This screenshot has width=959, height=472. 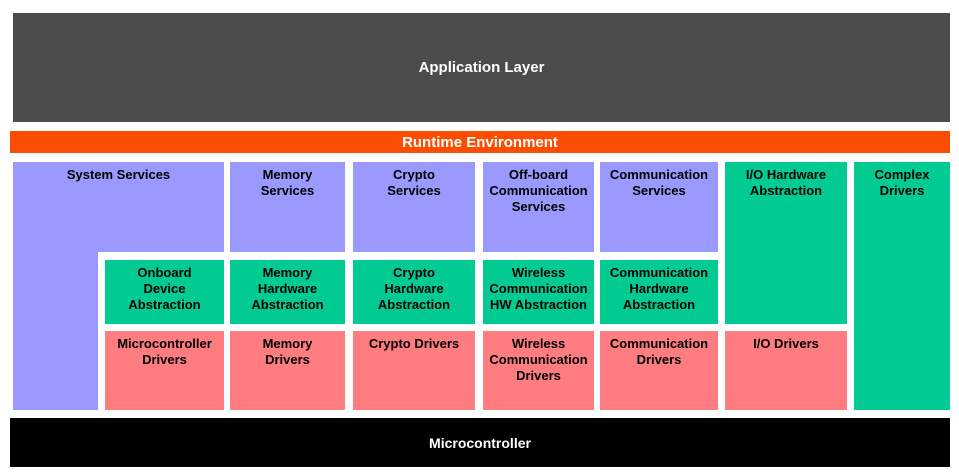 I want to click on microcontroller-label: Microcontroller, so click(x=480, y=442).